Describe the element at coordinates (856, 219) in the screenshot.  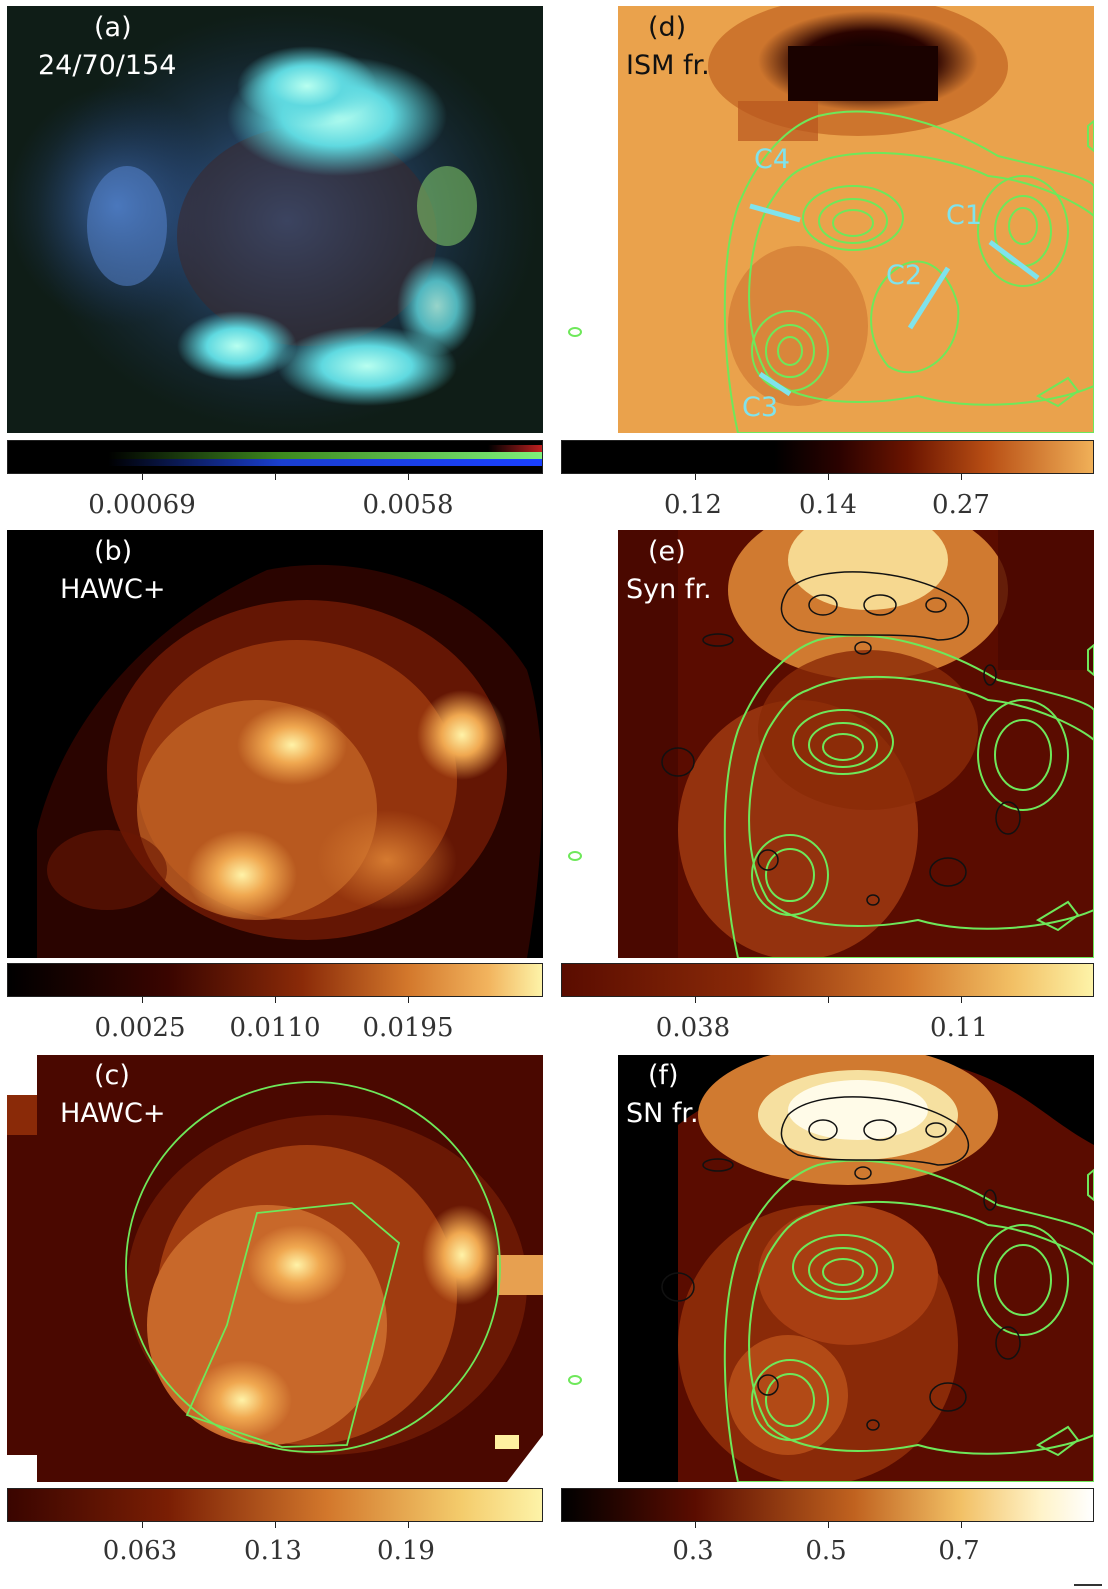
I see `panel-d-image` at that location.